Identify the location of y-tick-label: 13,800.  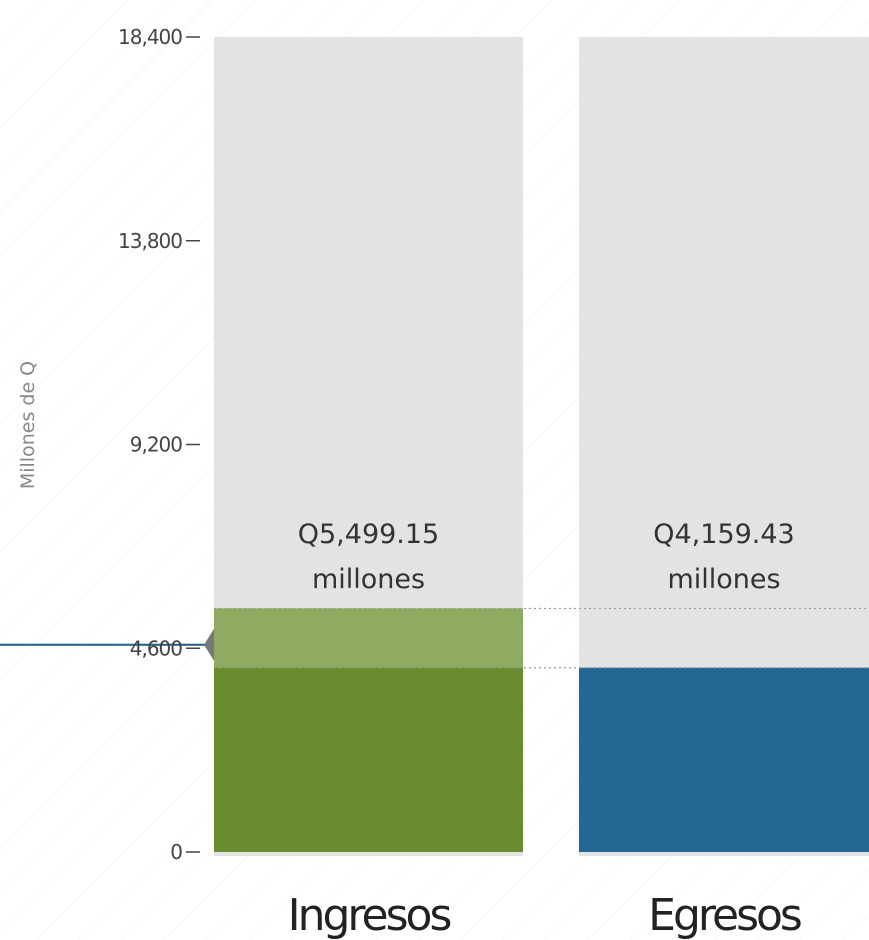
(150, 241).